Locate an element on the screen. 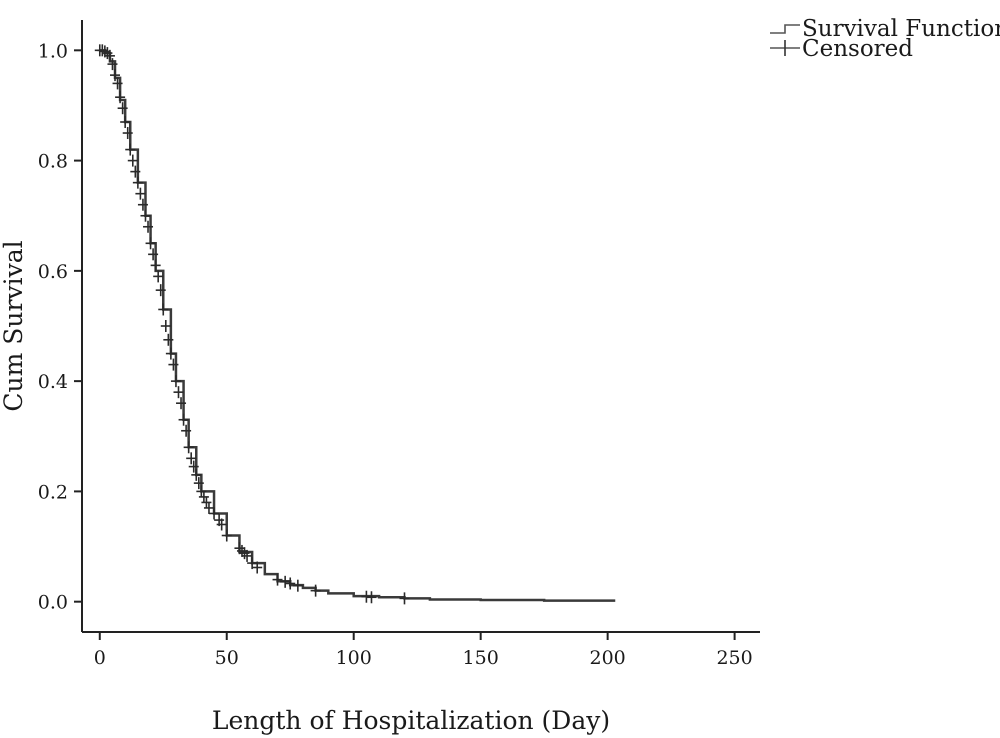 This screenshot has height=738, width=1000. x-tick-label: 50 is located at coordinates (227, 658).